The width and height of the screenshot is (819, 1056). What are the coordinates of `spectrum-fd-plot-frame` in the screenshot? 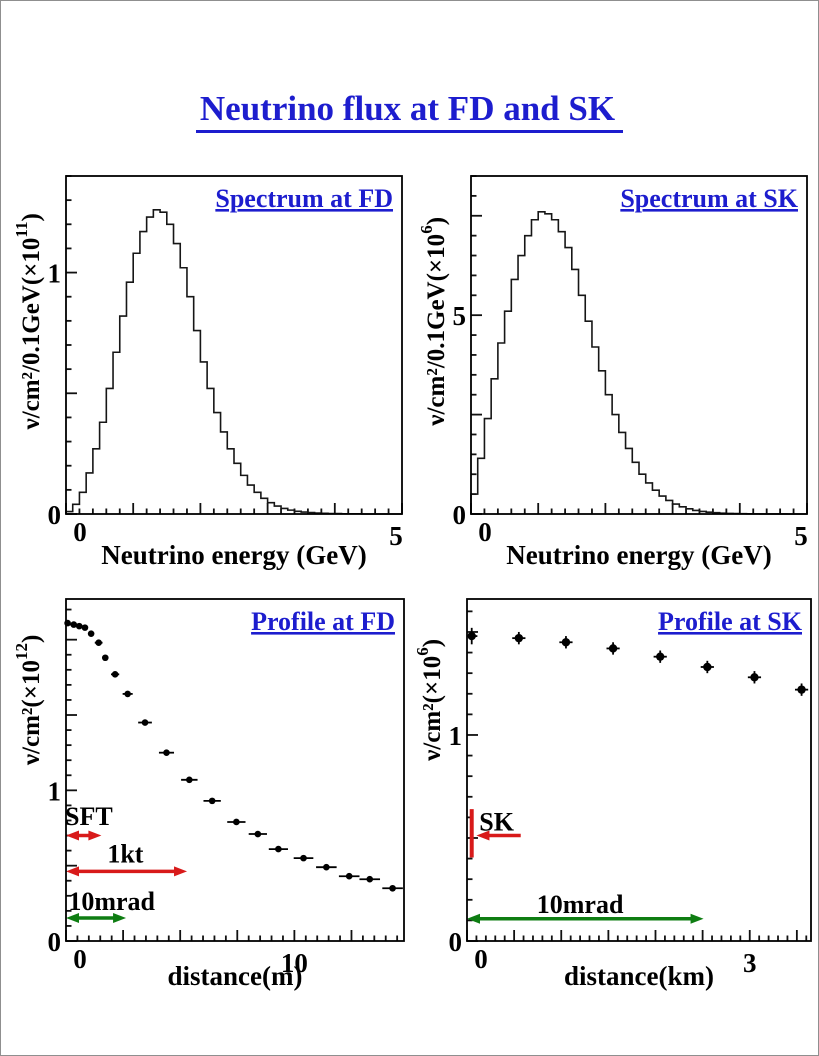 It's located at (234, 345).